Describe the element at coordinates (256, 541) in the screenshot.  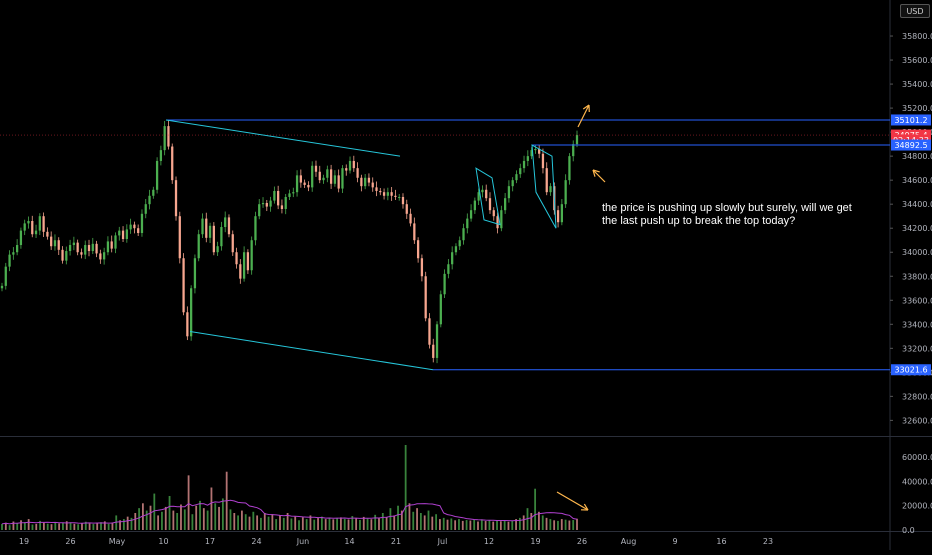
I see `time-tick-label: 24` at that location.